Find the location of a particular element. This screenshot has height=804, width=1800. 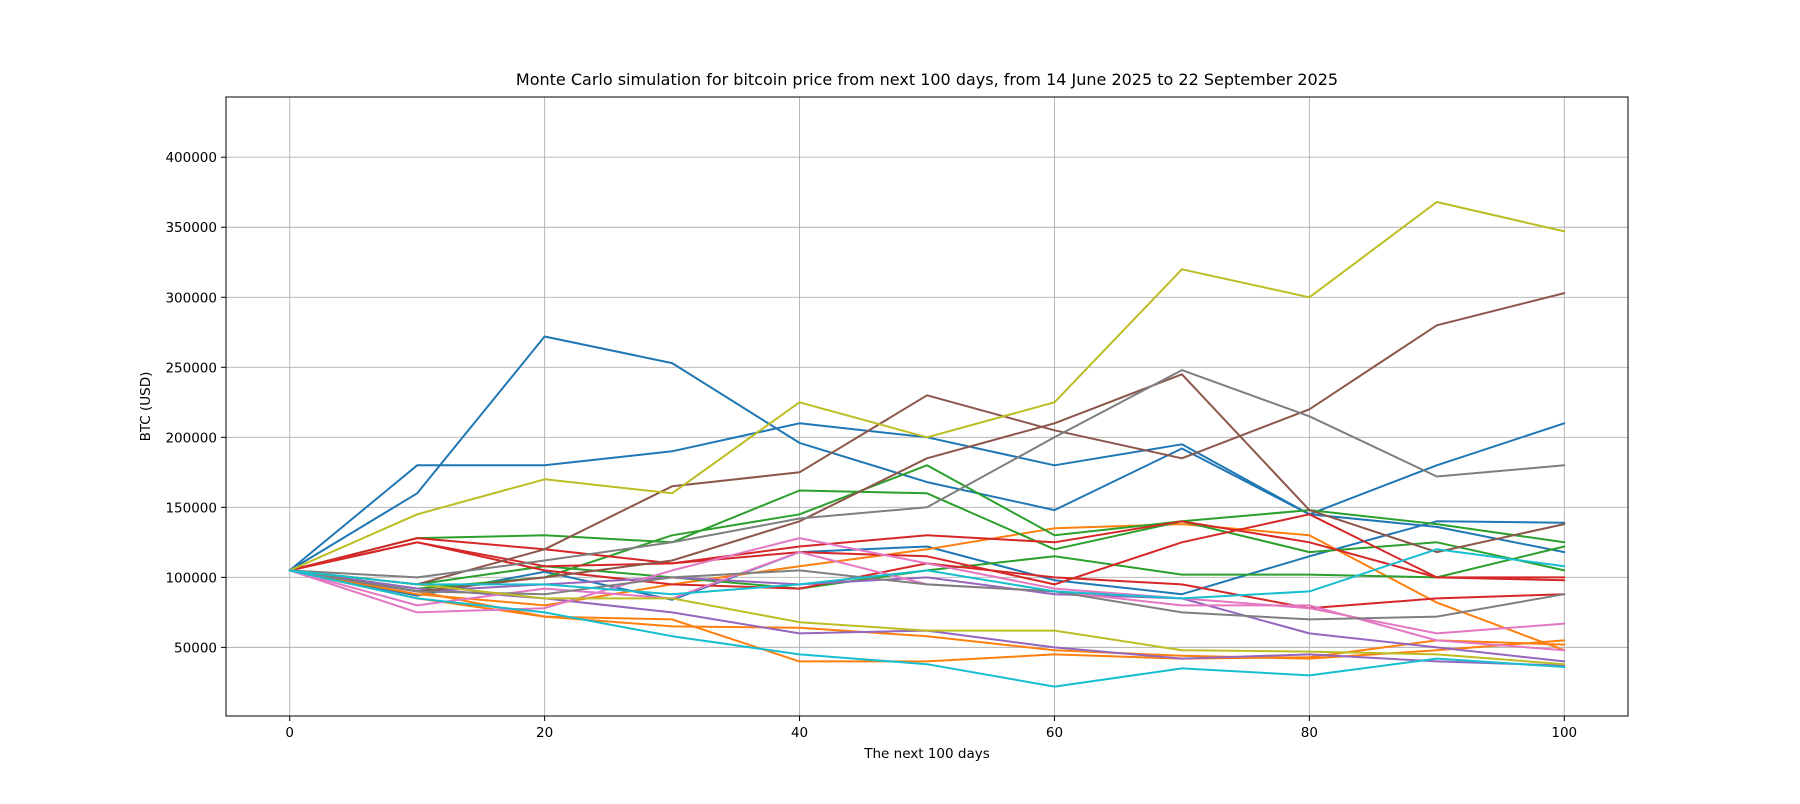

y-tick-label: 50000 is located at coordinates (195, 648).